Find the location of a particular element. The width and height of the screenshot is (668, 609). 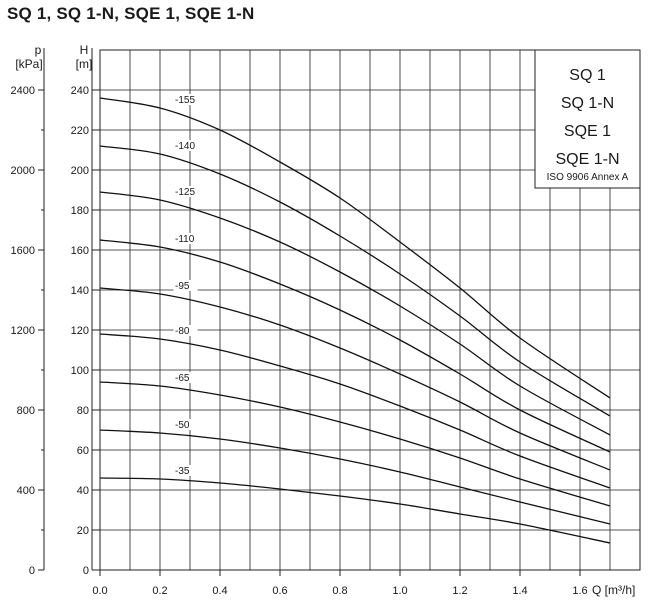

head-tick-label: 100 is located at coordinates (80, 371).